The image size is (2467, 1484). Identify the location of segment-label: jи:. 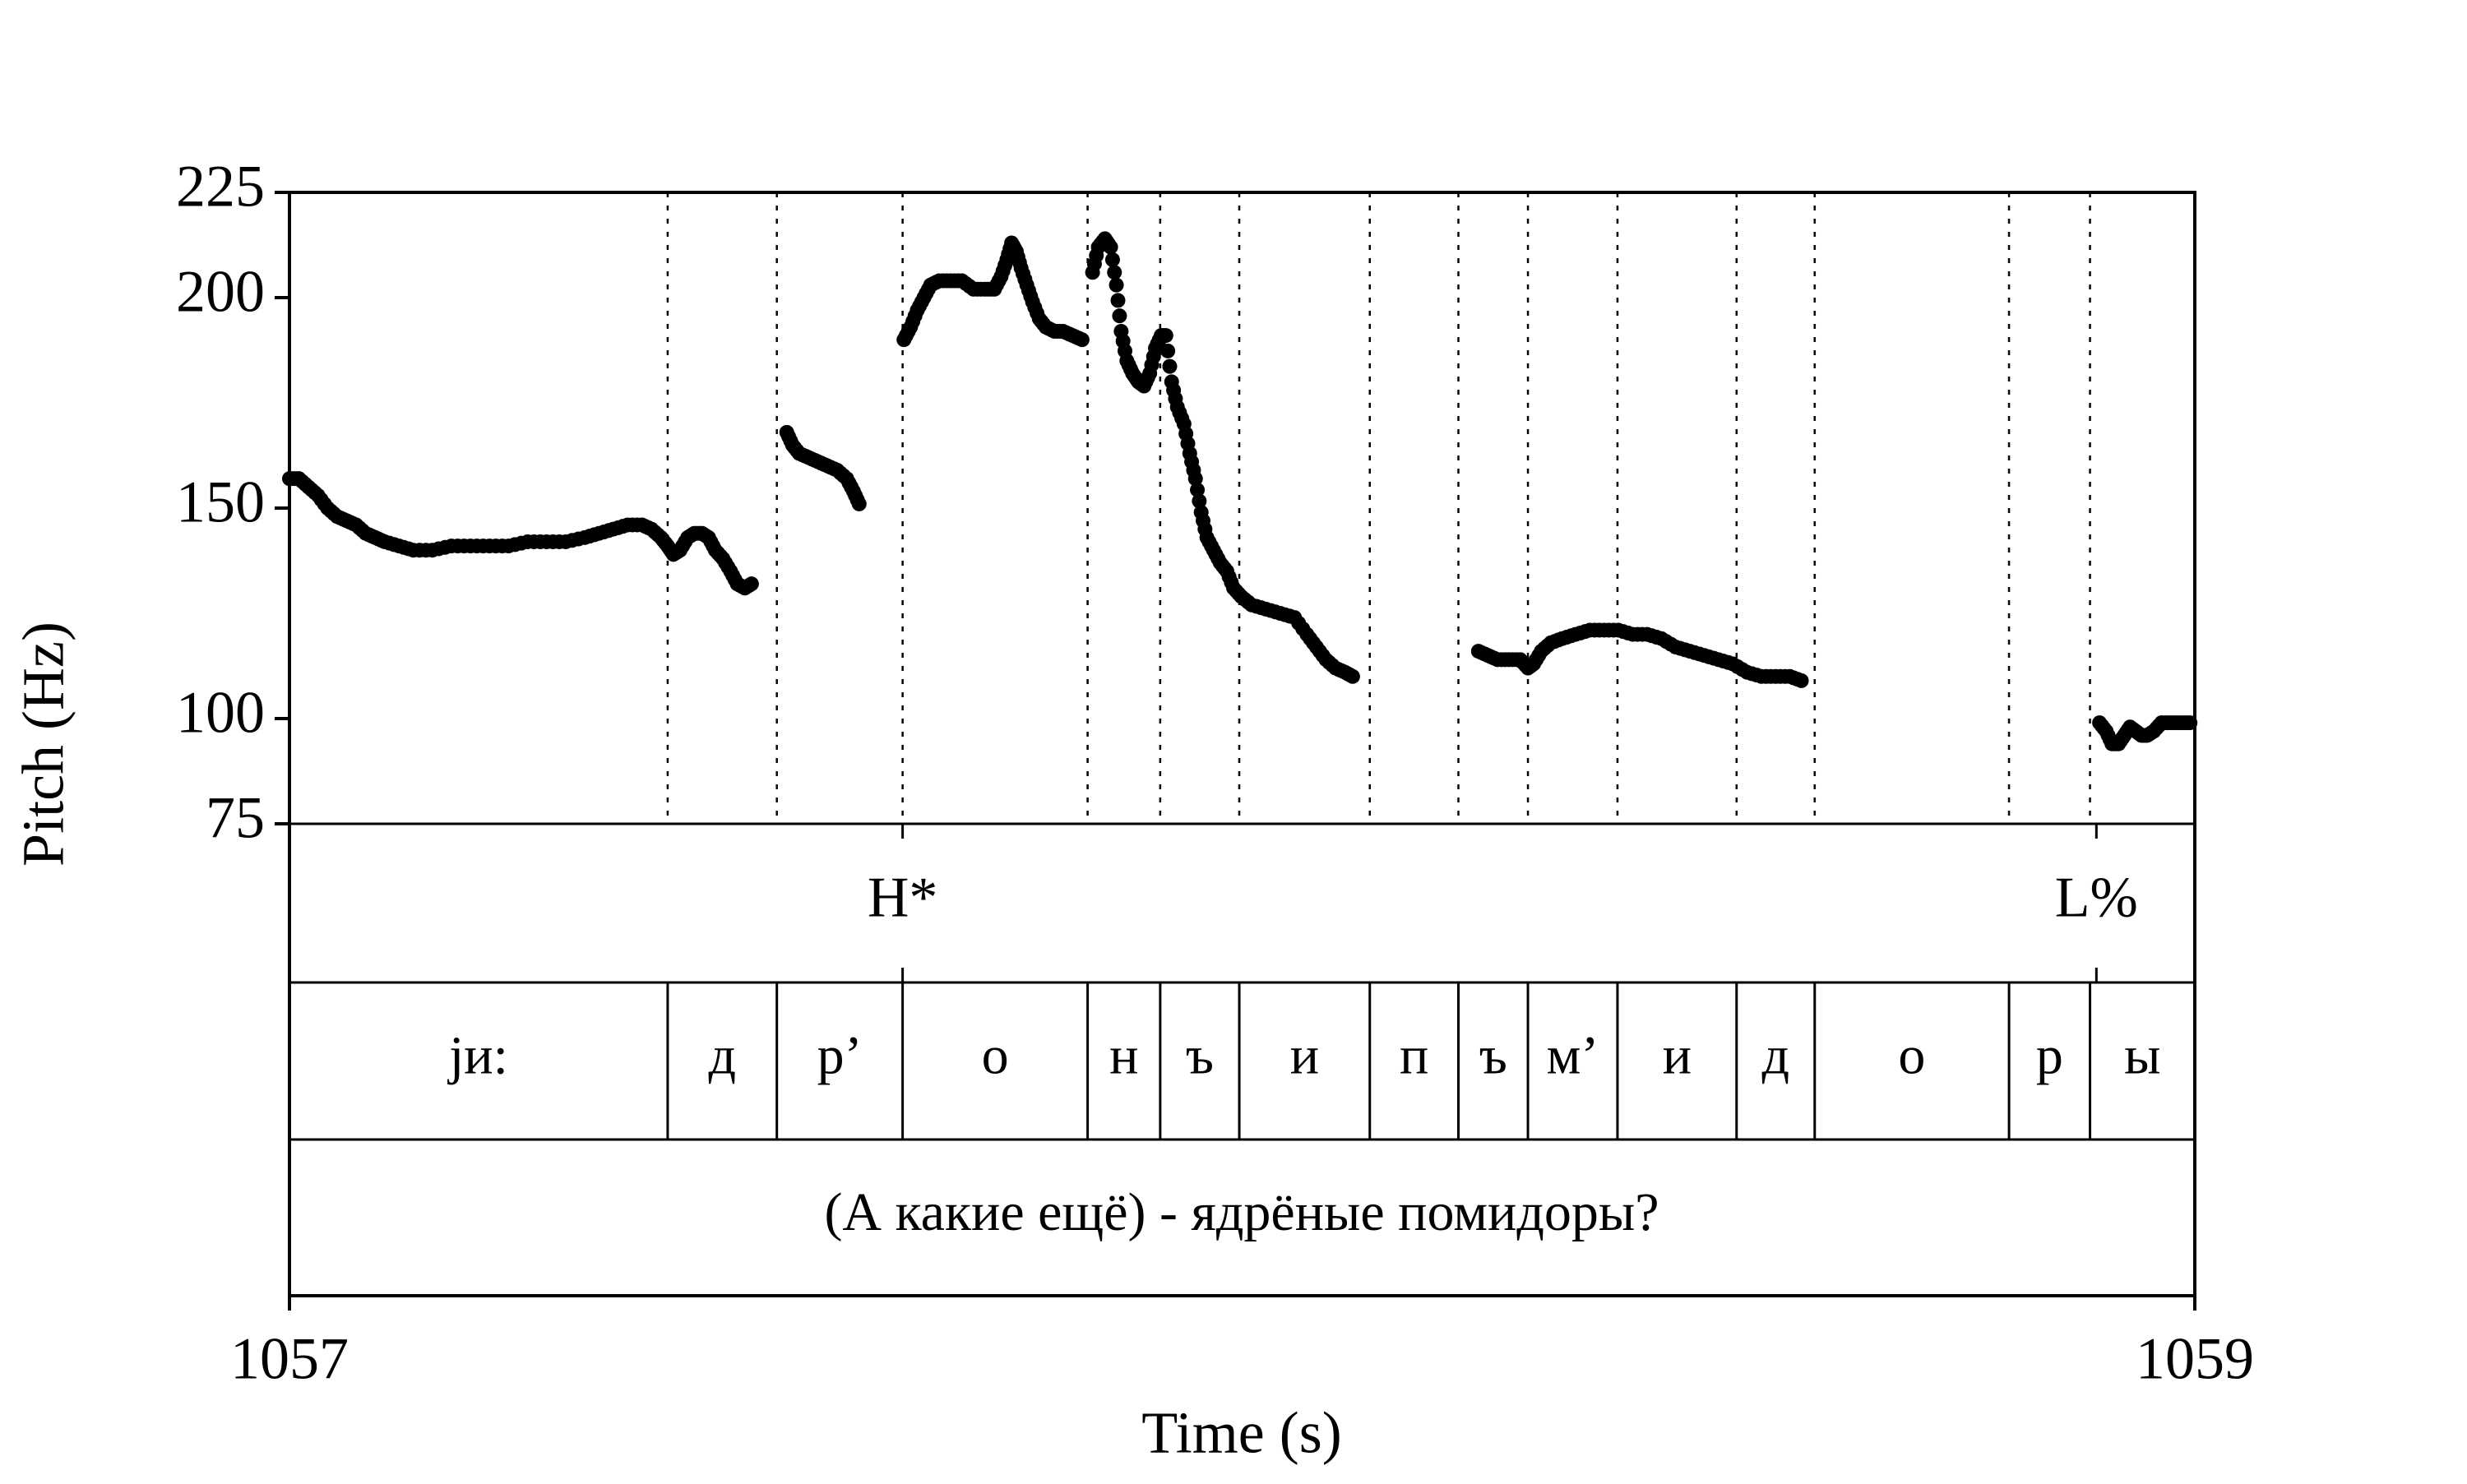
(477, 1056).